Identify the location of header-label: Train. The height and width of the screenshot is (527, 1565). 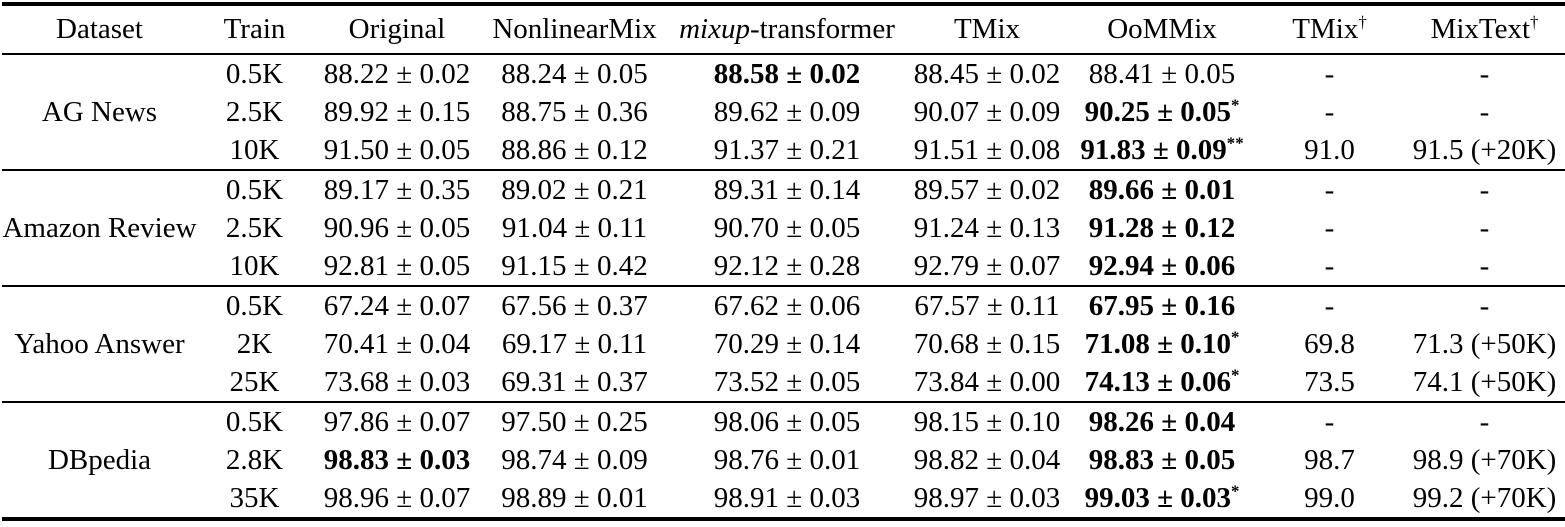
(254, 29).